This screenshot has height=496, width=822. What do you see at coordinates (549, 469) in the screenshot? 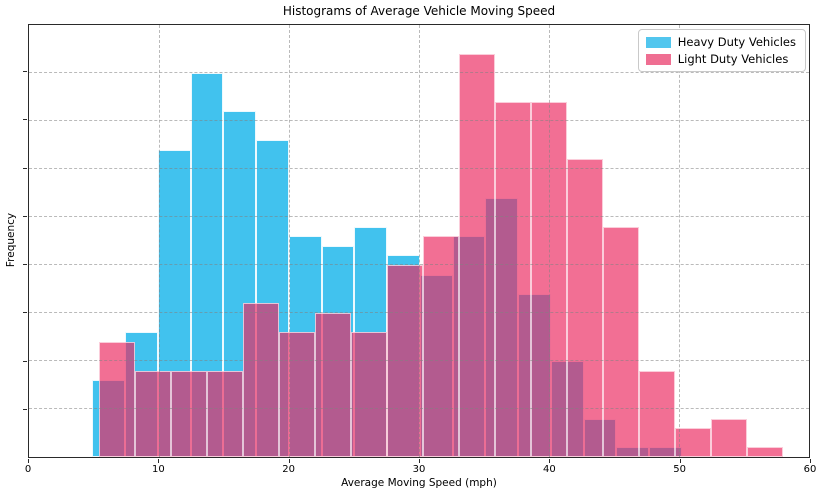
I see `x-tick-label: 40` at bounding box center [549, 469].